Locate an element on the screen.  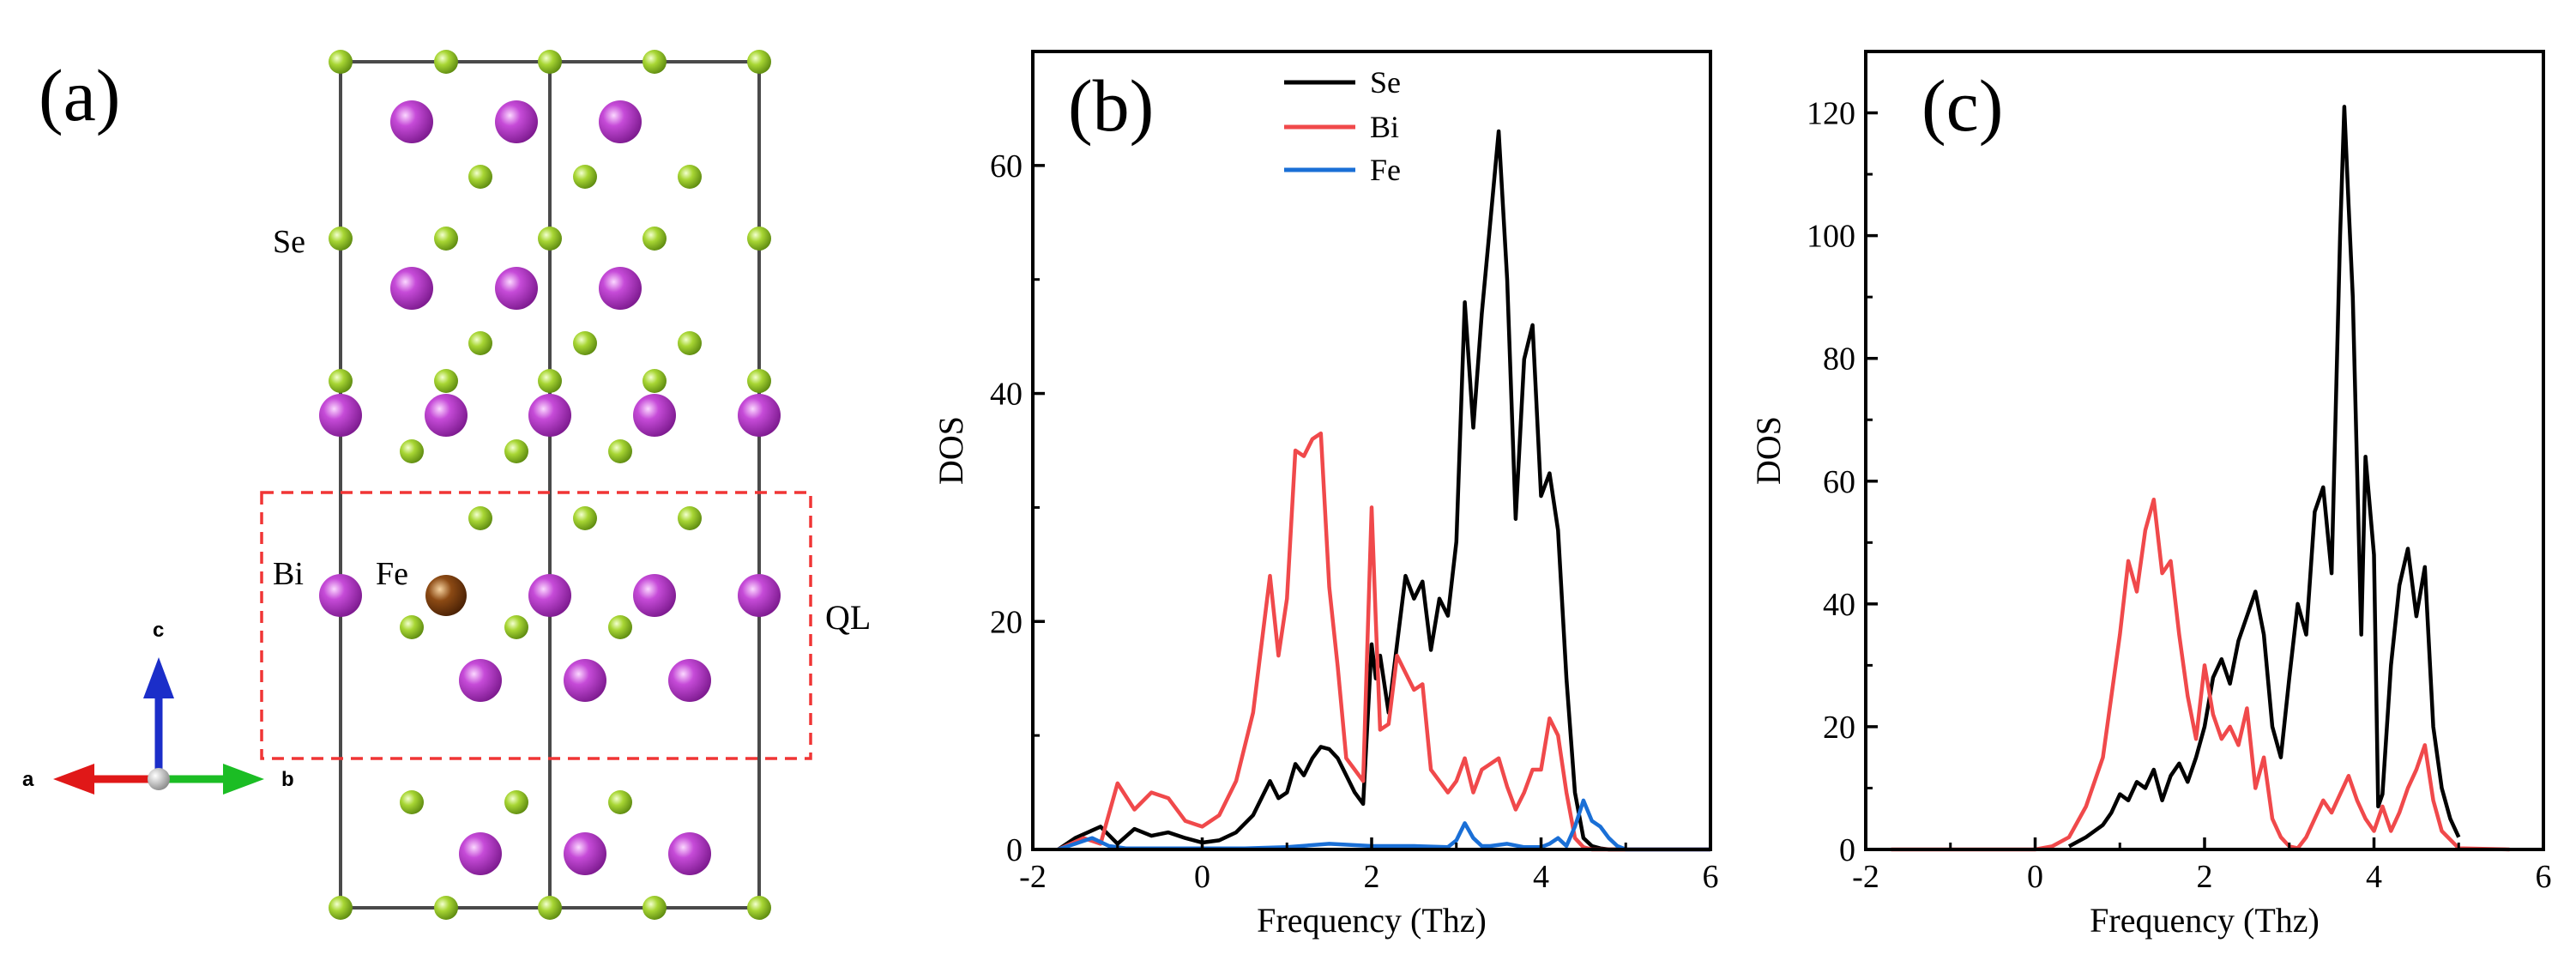
y-tick-label: 100 is located at coordinates (1831, 237).